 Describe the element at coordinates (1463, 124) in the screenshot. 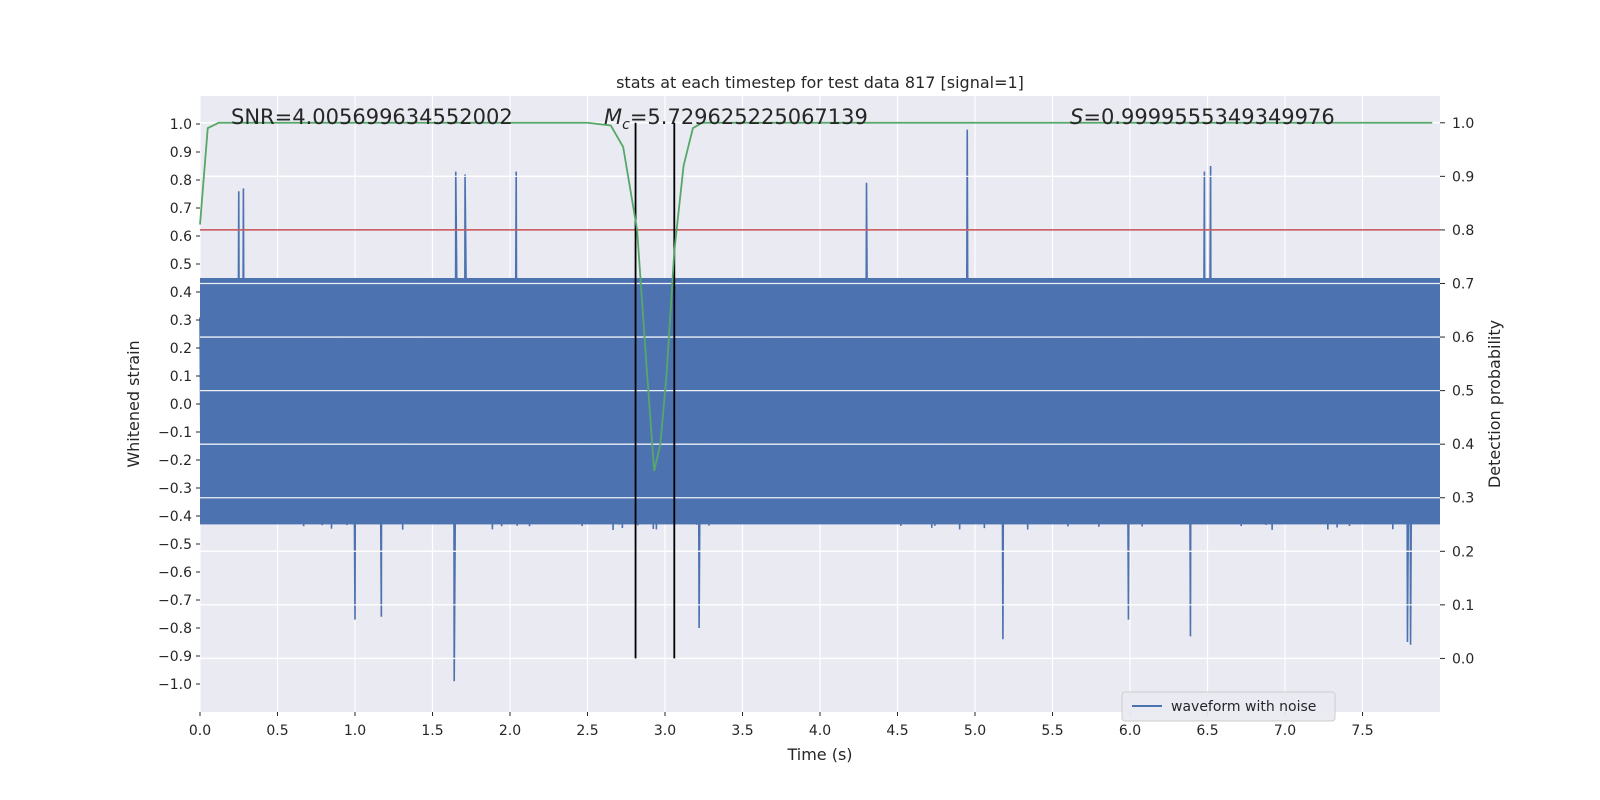

I see `right-tick-label: 1.0` at that location.